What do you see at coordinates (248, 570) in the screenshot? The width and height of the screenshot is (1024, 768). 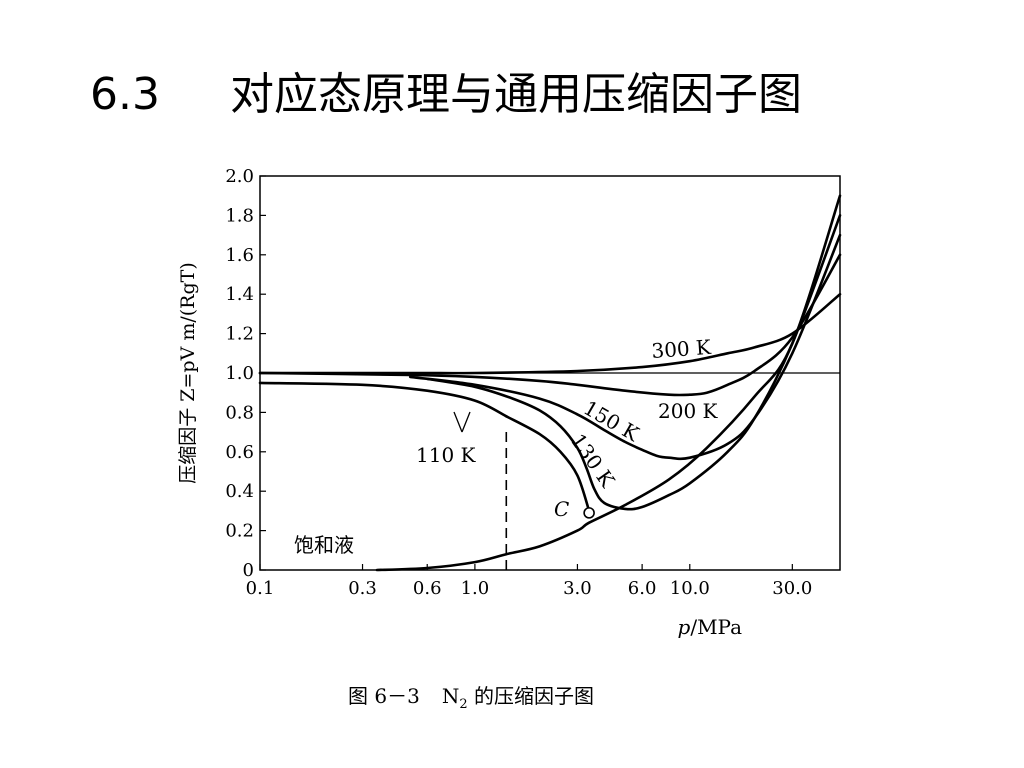 I see `y-tick-label: 0` at bounding box center [248, 570].